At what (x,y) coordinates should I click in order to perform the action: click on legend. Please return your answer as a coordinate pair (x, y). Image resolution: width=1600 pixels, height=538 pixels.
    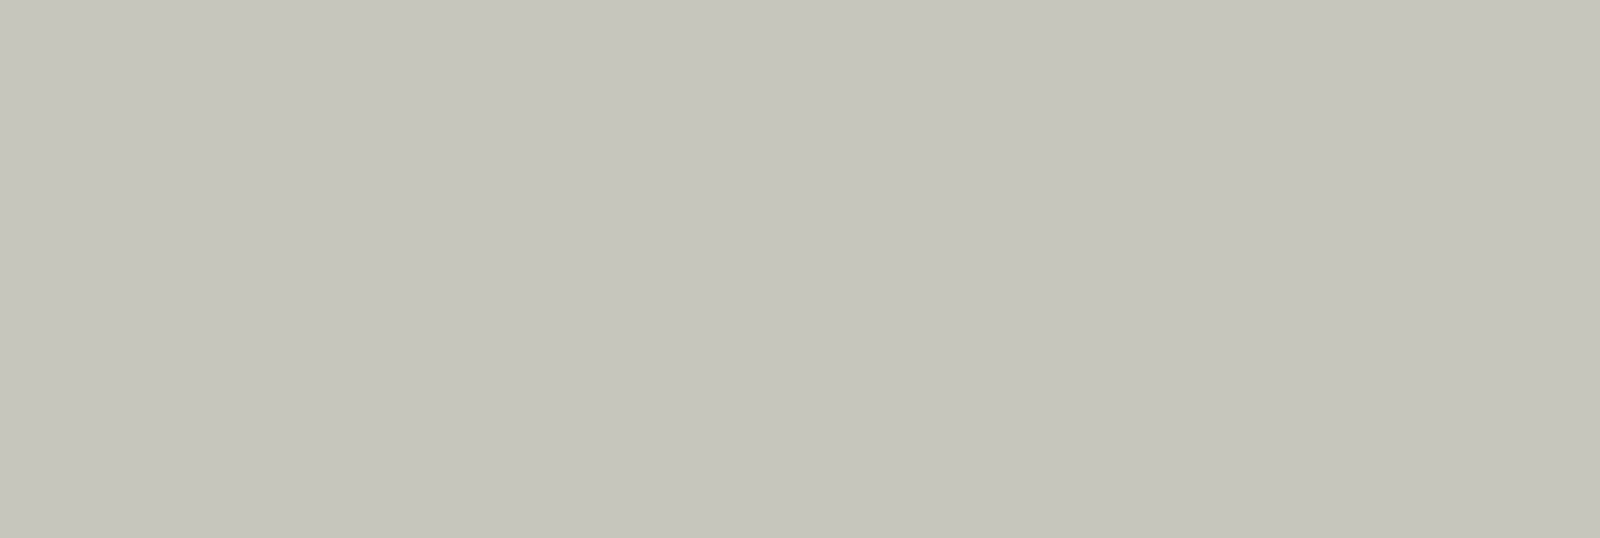
    Looking at the image, I should click on (490, 509).